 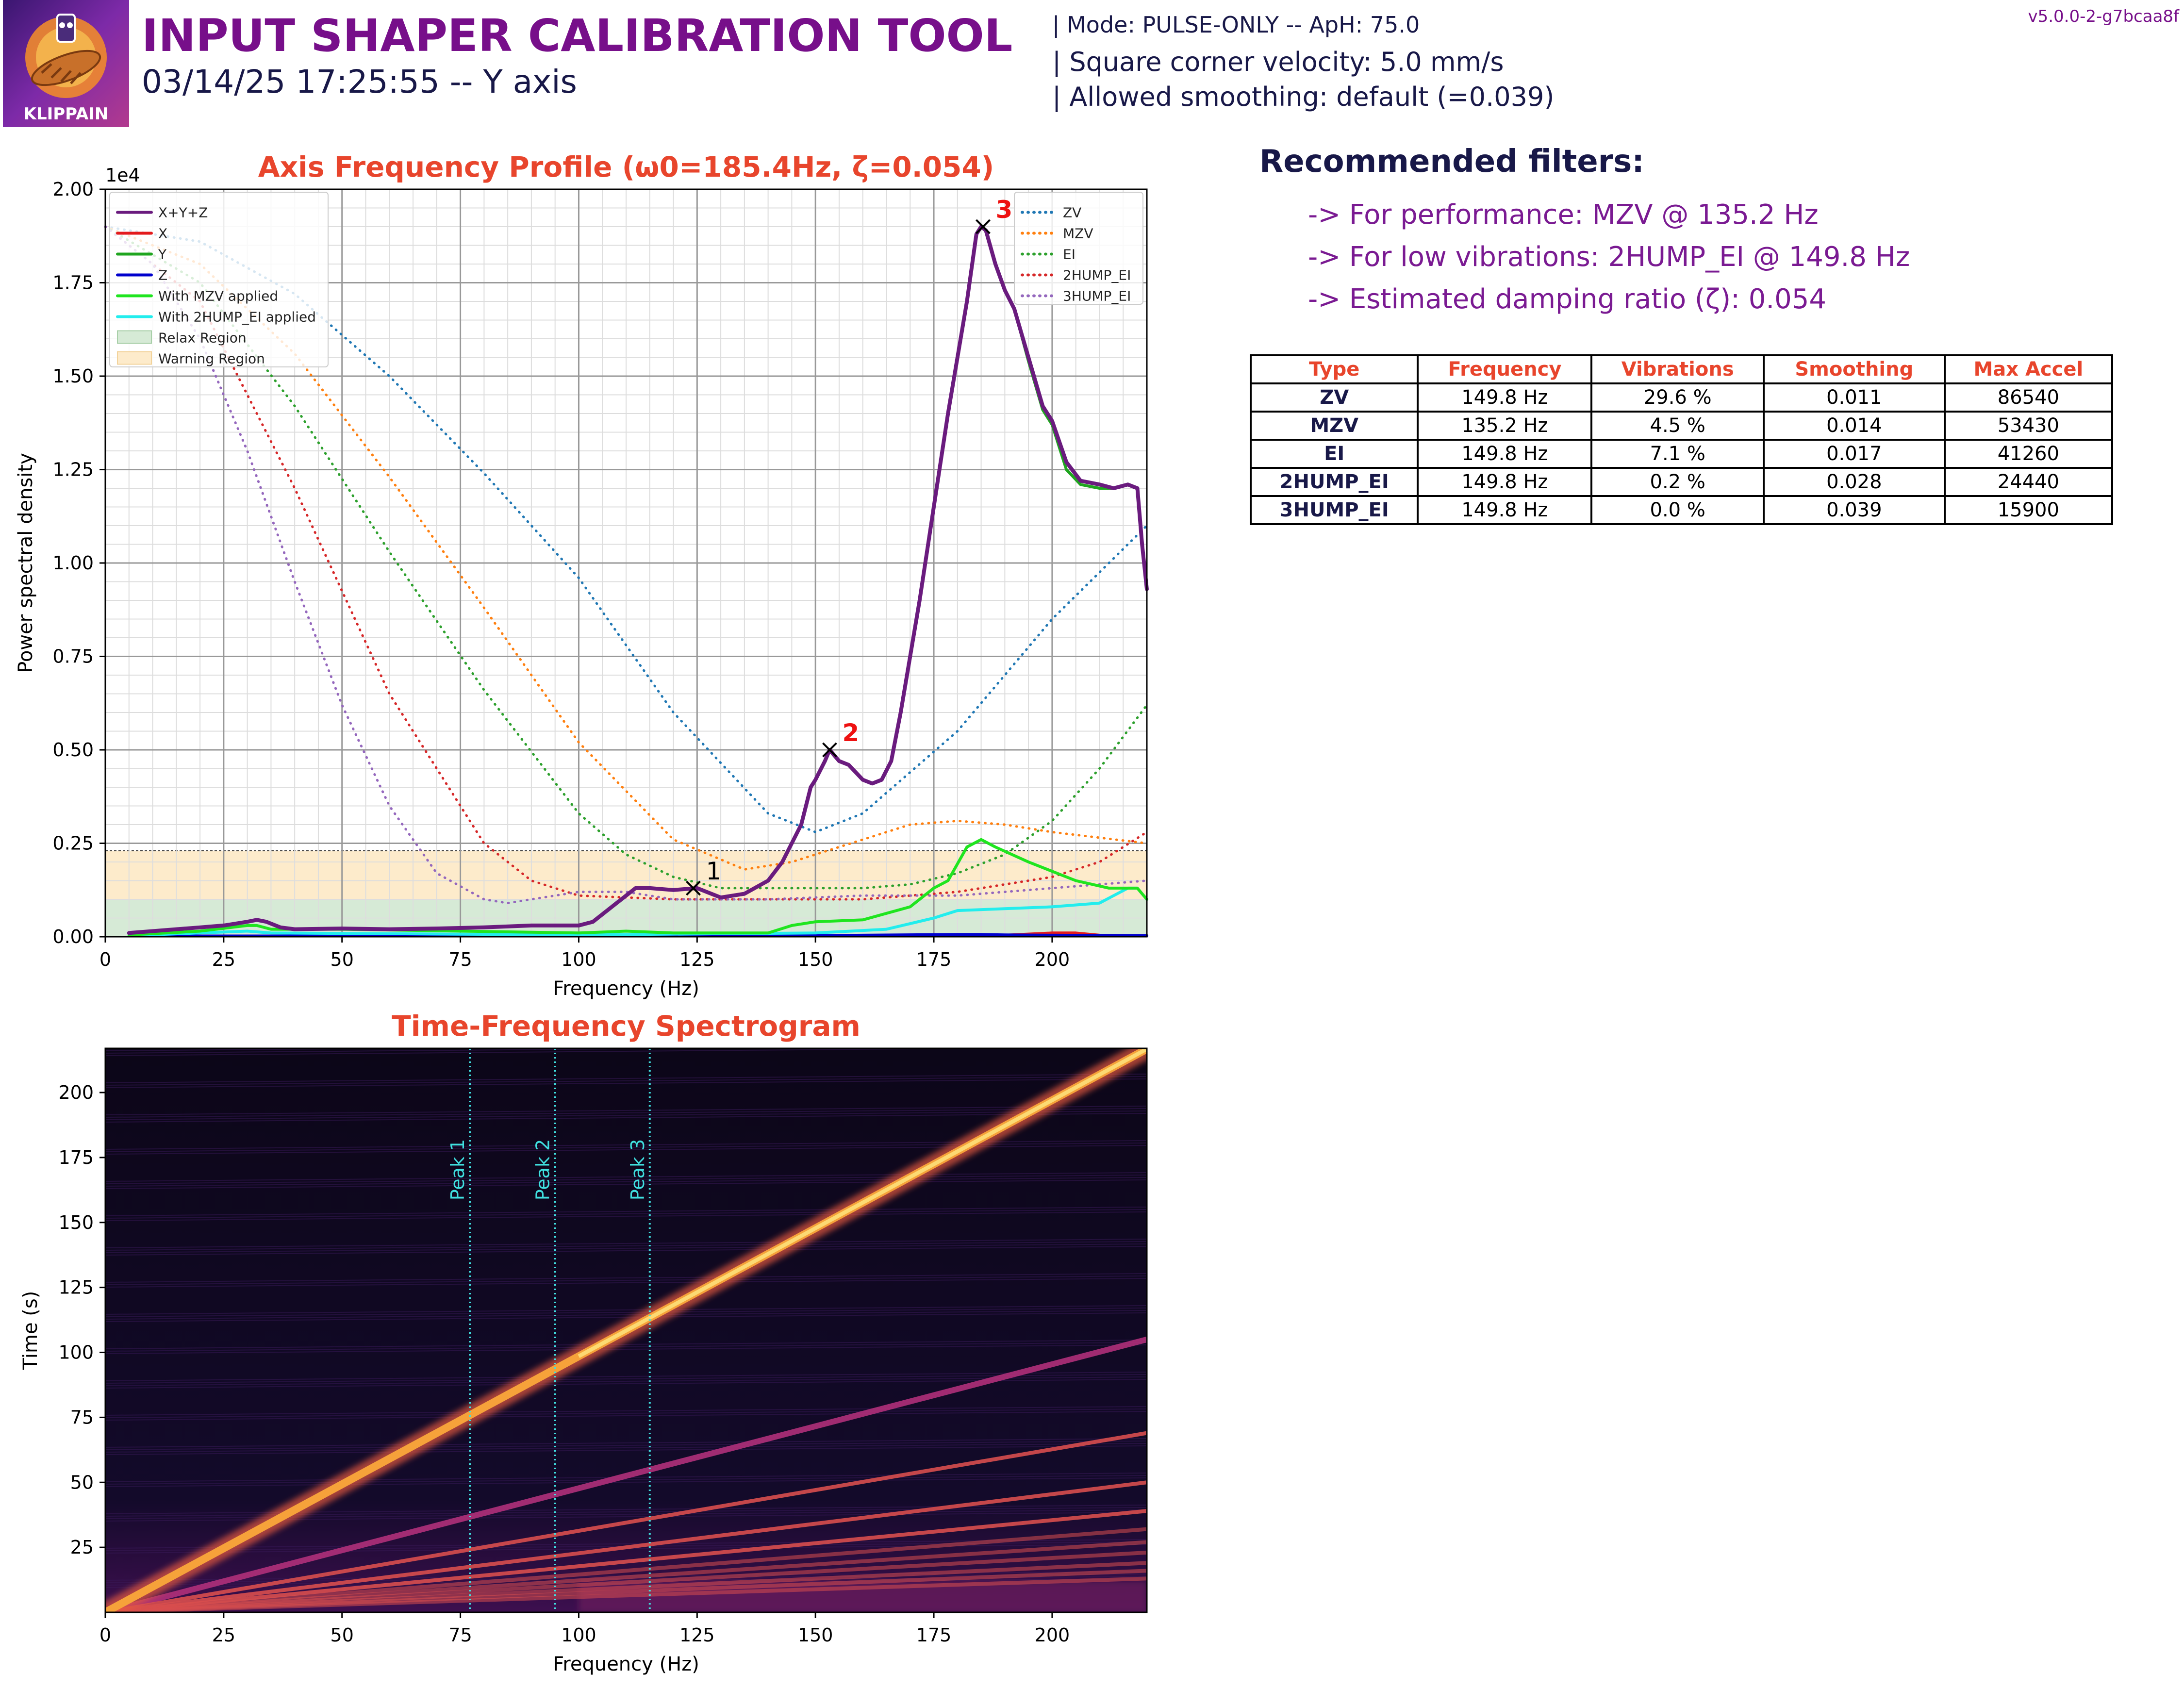 I want to click on version-label: v5.0.0-2-g7bcaa8f, so click(x=2103, y=16).